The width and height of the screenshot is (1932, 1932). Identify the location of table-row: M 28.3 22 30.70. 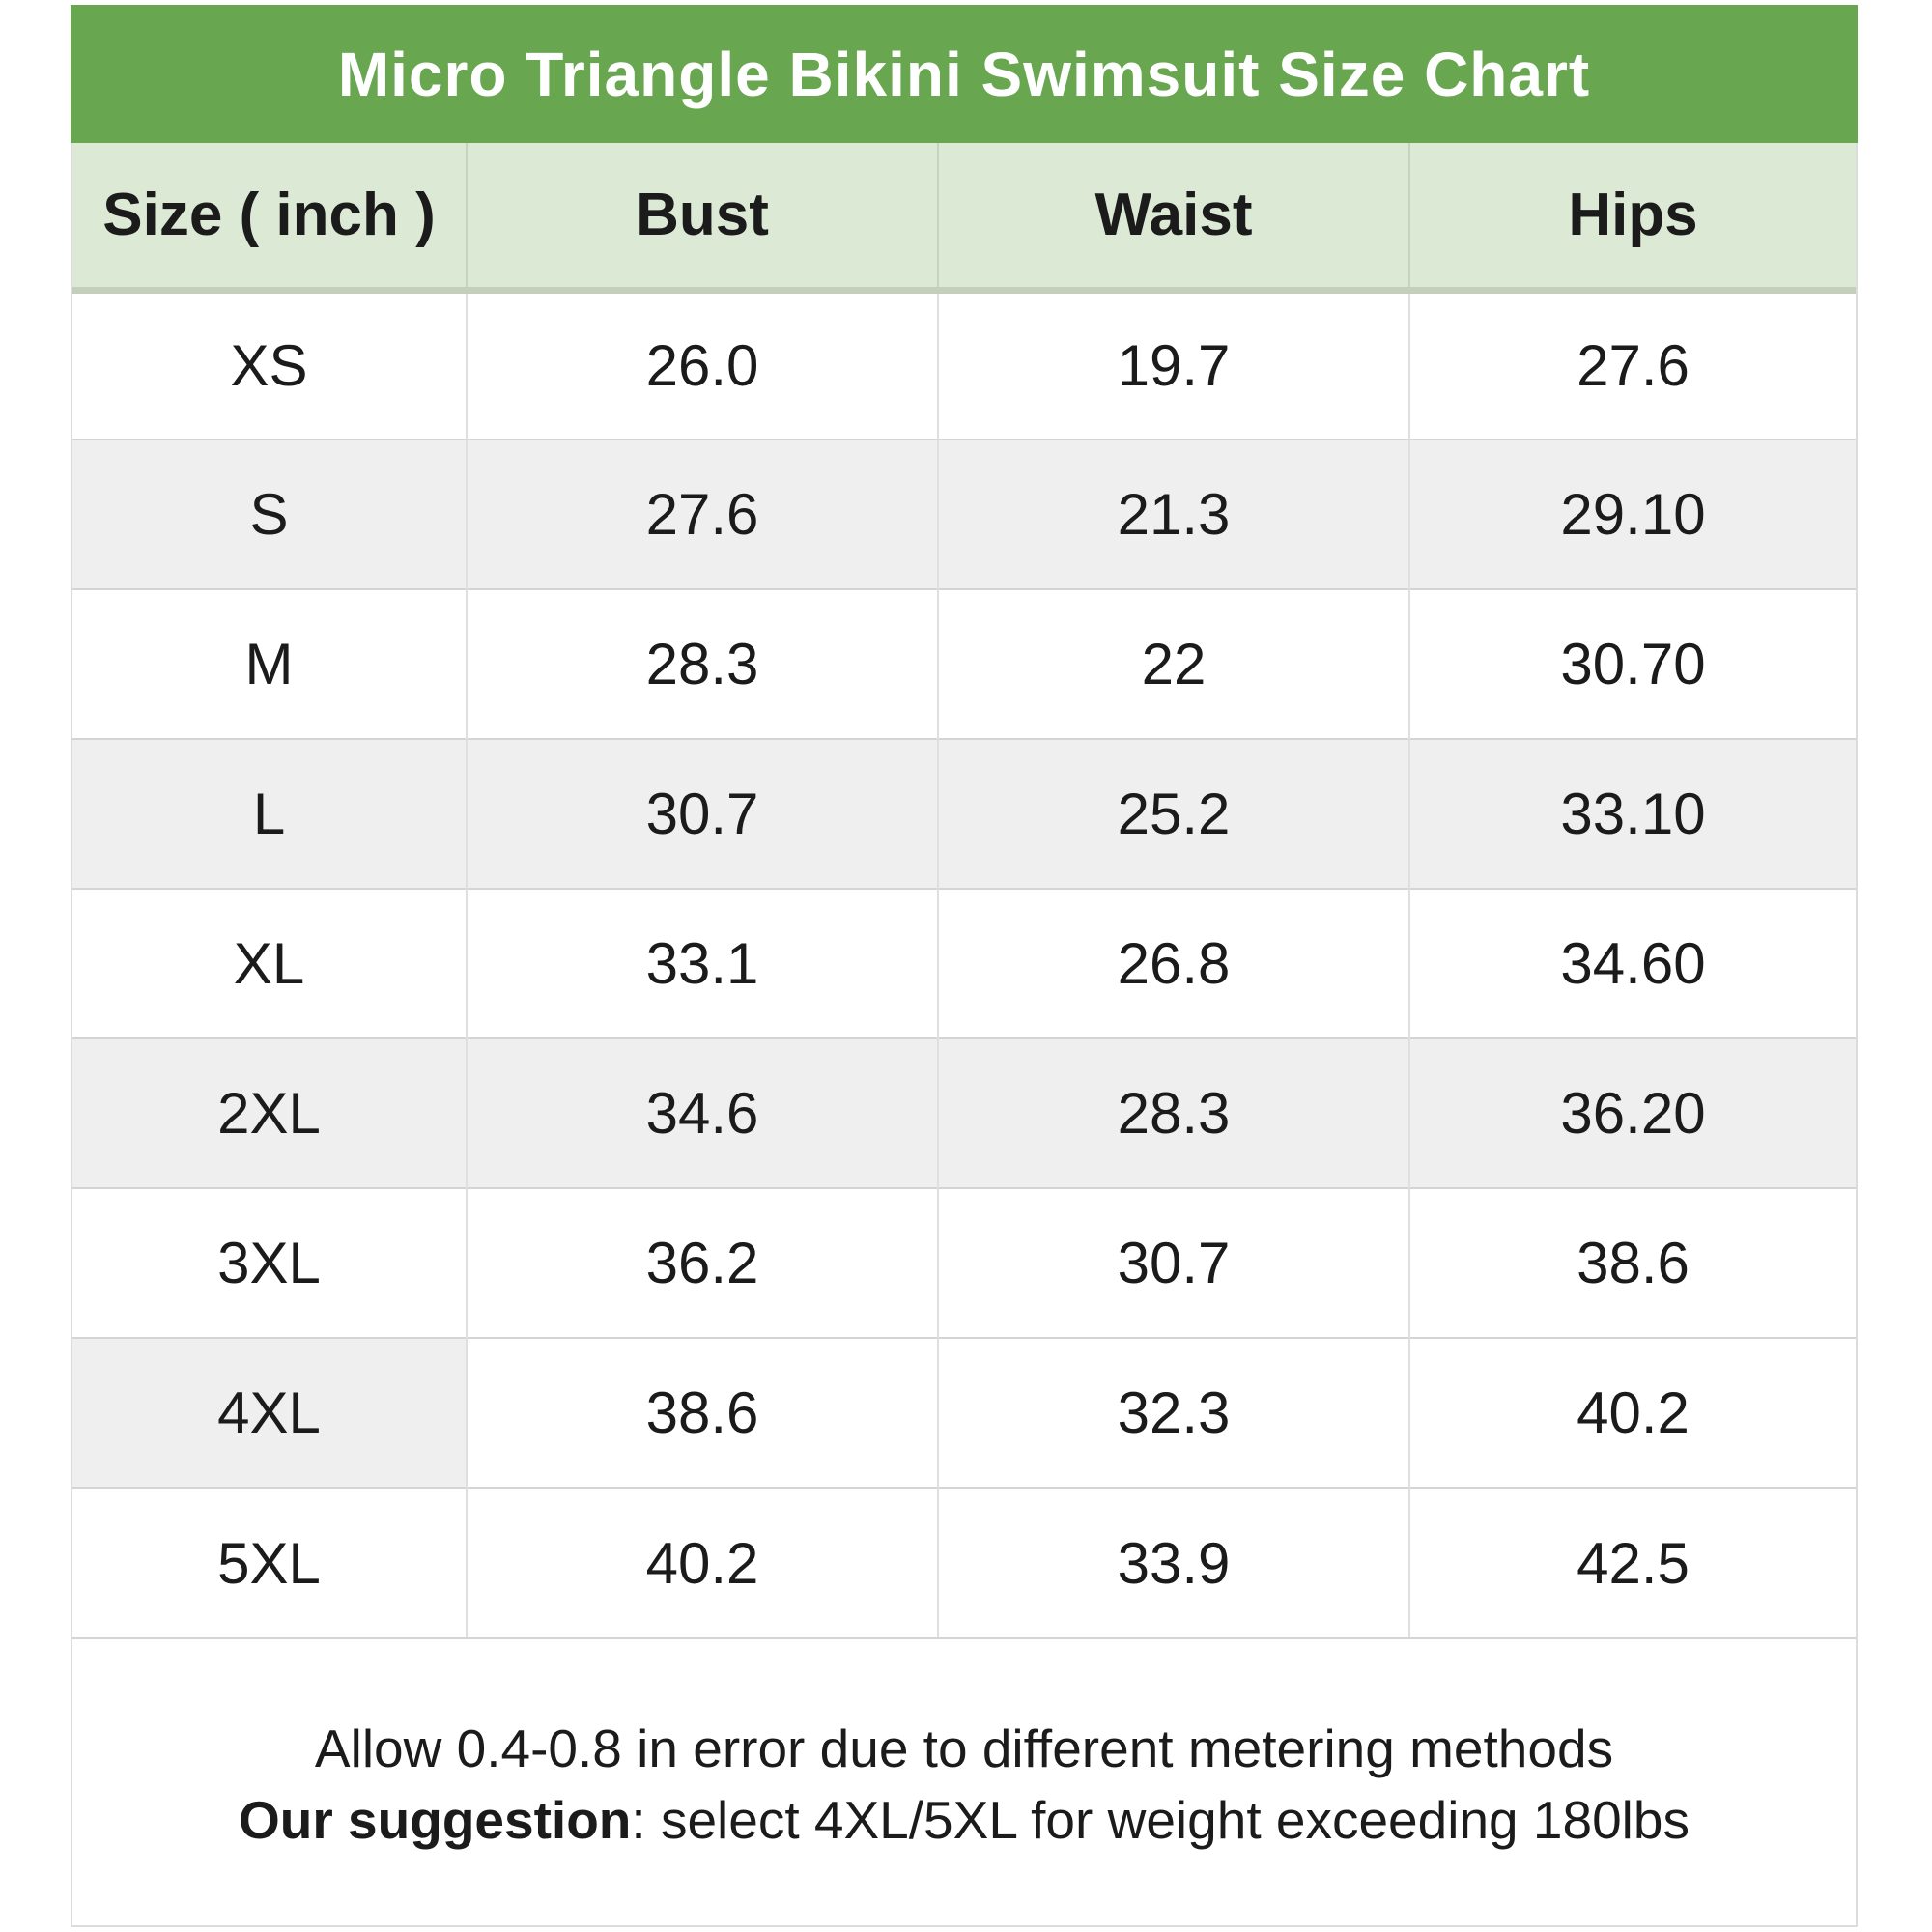
(964, 663).